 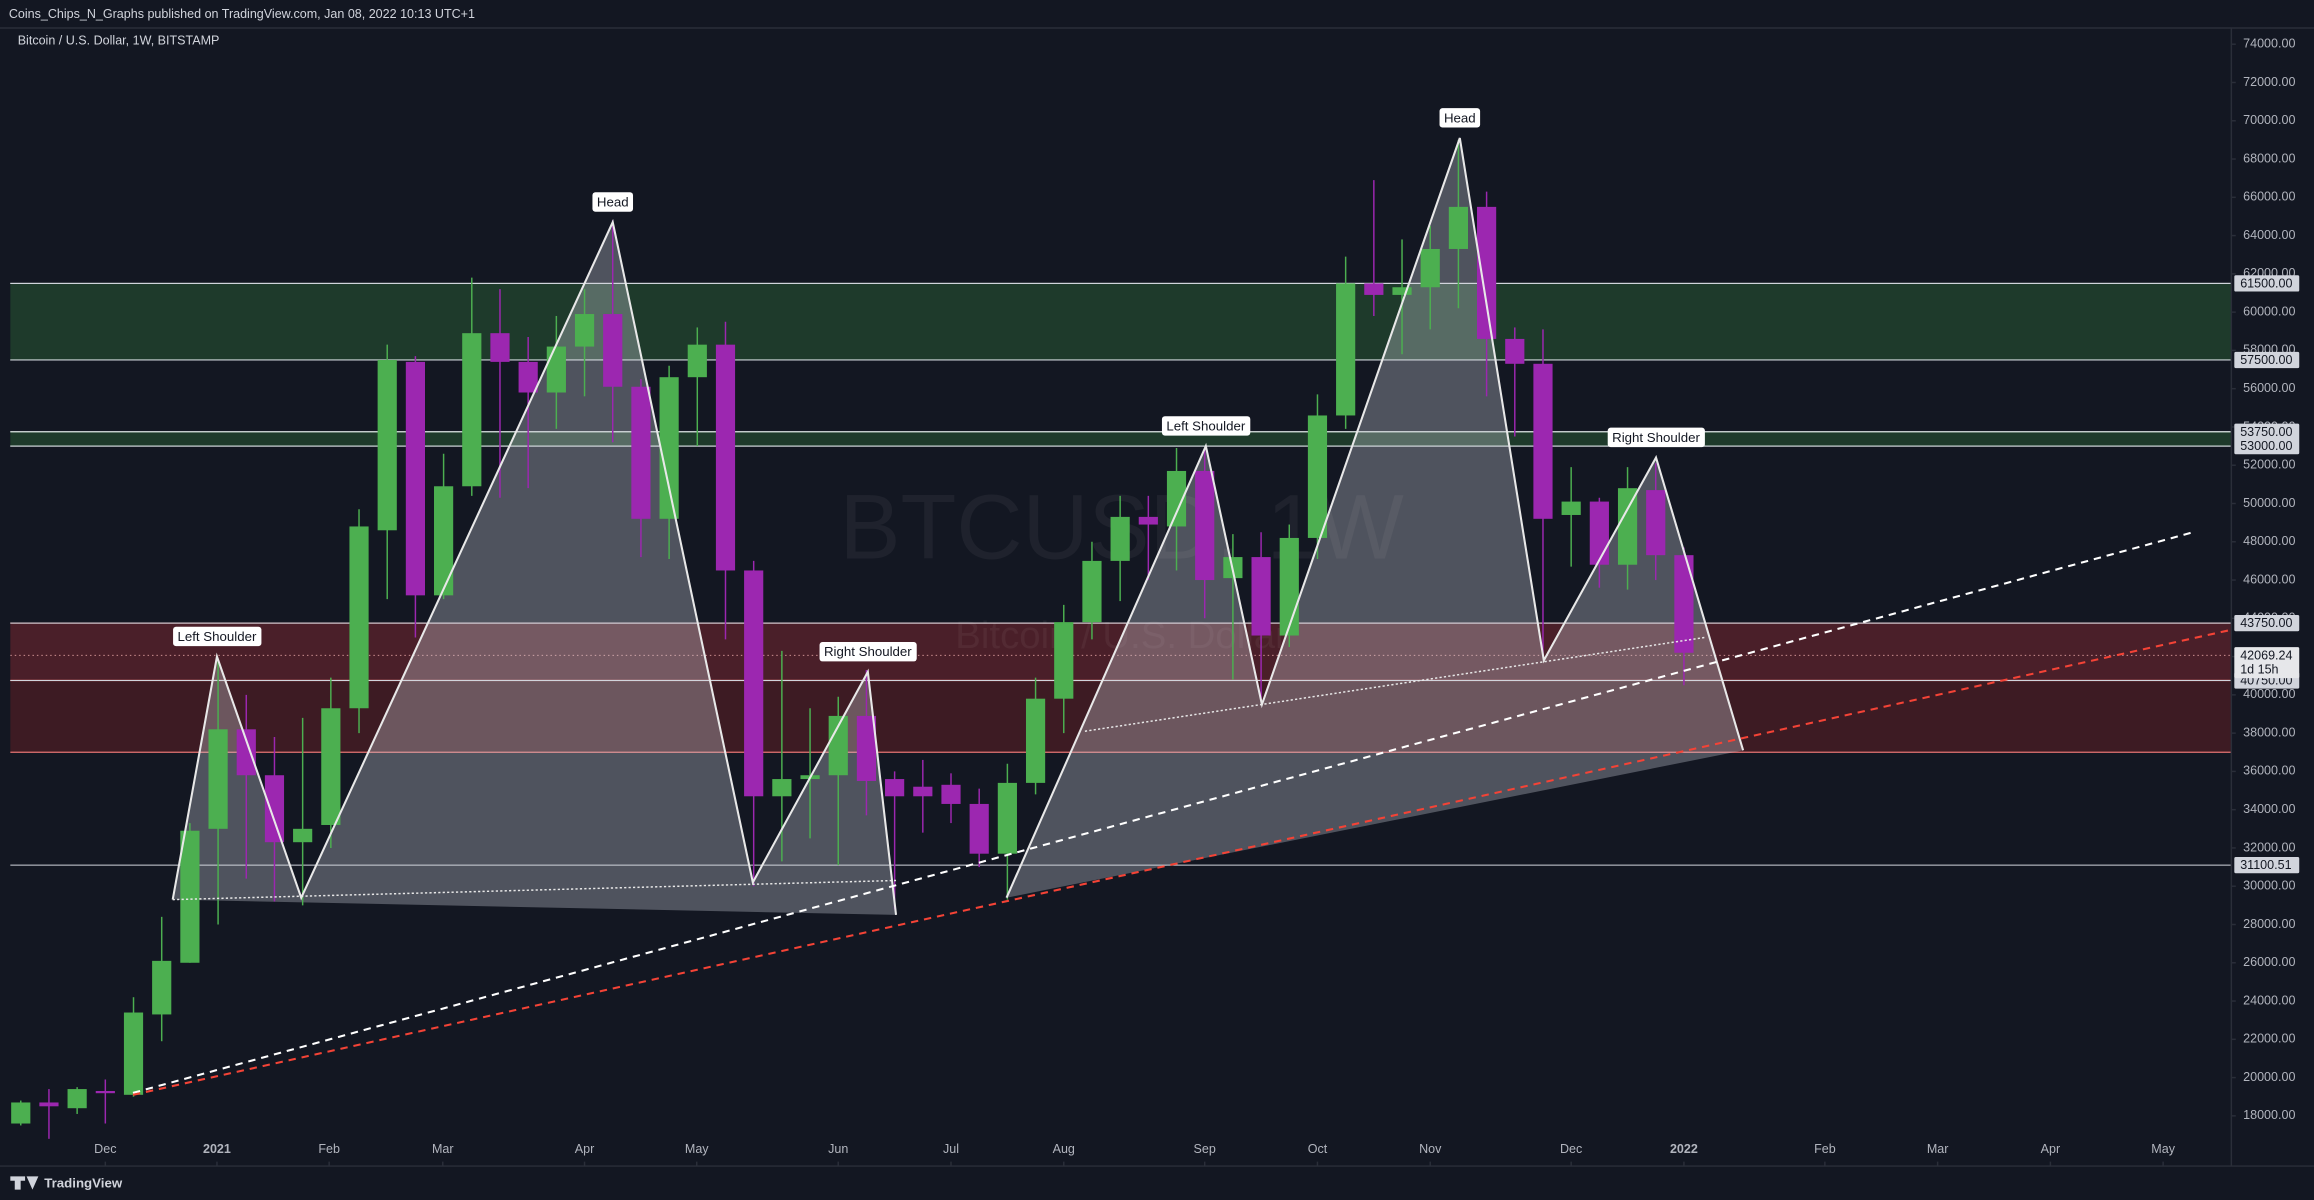 I want to click on symbol-title: Bitcoin / U.S. Dollar, 1W, BITSTAMP, so click(x=119, y=41).